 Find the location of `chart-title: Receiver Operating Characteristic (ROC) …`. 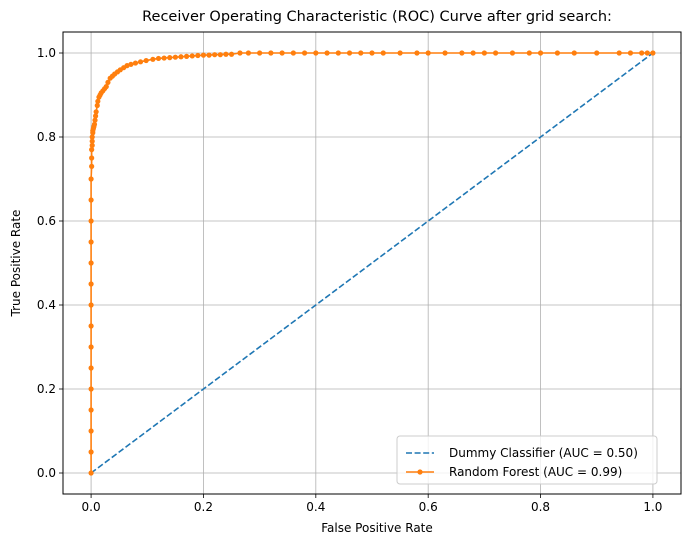

chart-title: Receiver Operating Characteristic (ROC) … is located at coordinates (377, 17).